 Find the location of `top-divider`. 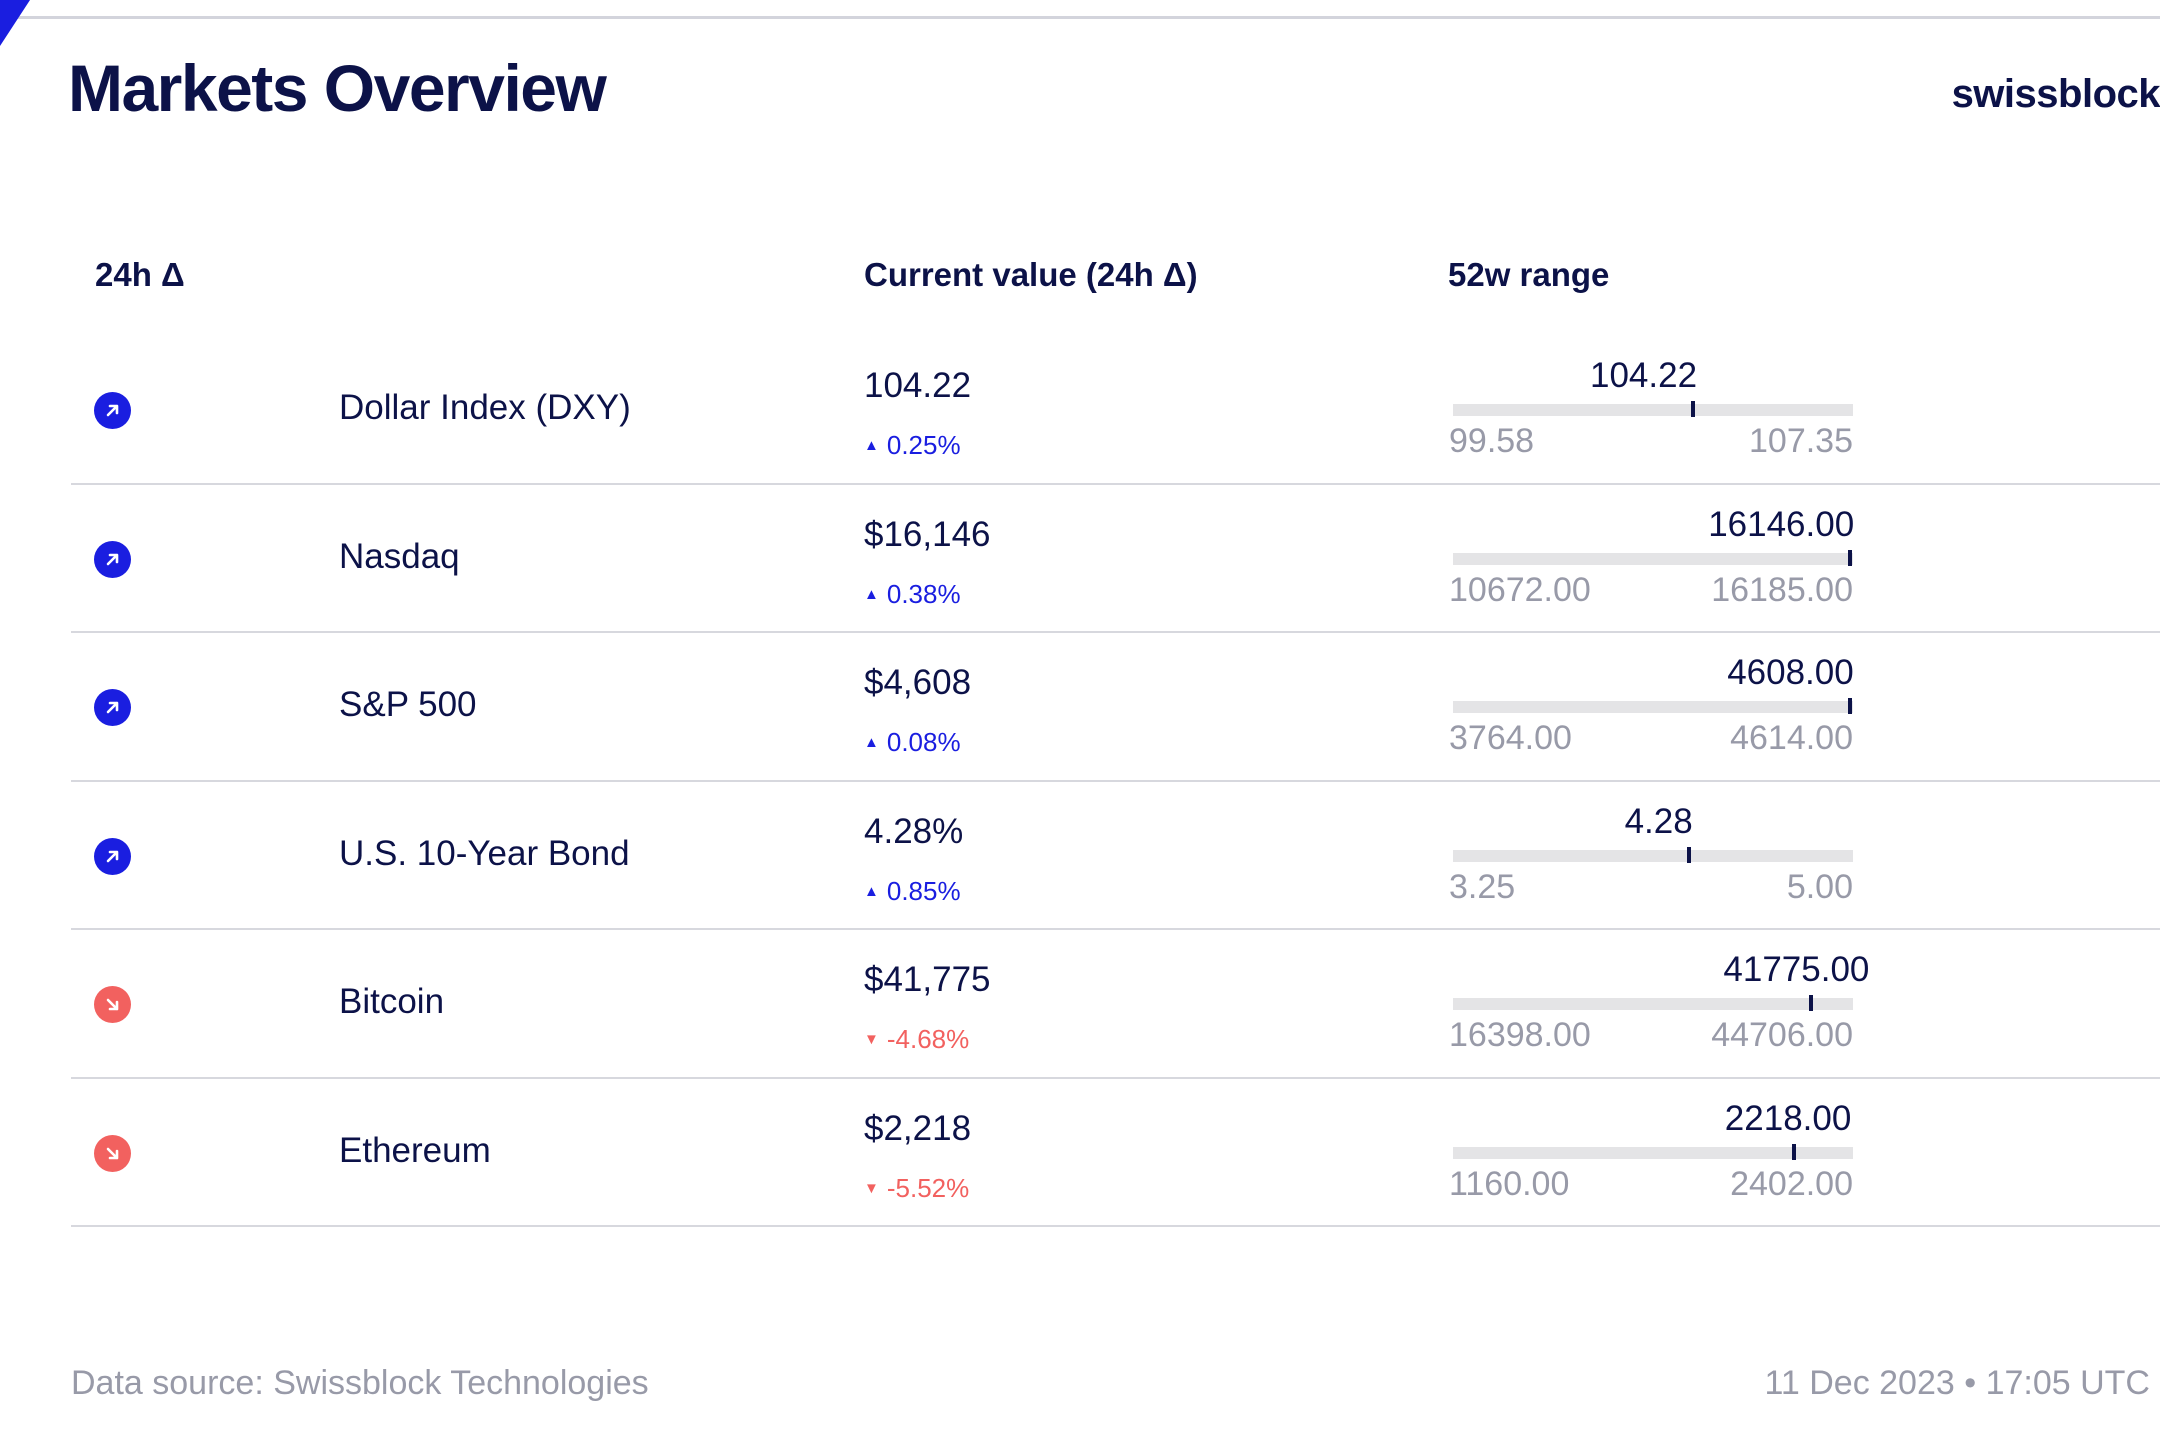

top-divider is located at coordinates (1080, 17).